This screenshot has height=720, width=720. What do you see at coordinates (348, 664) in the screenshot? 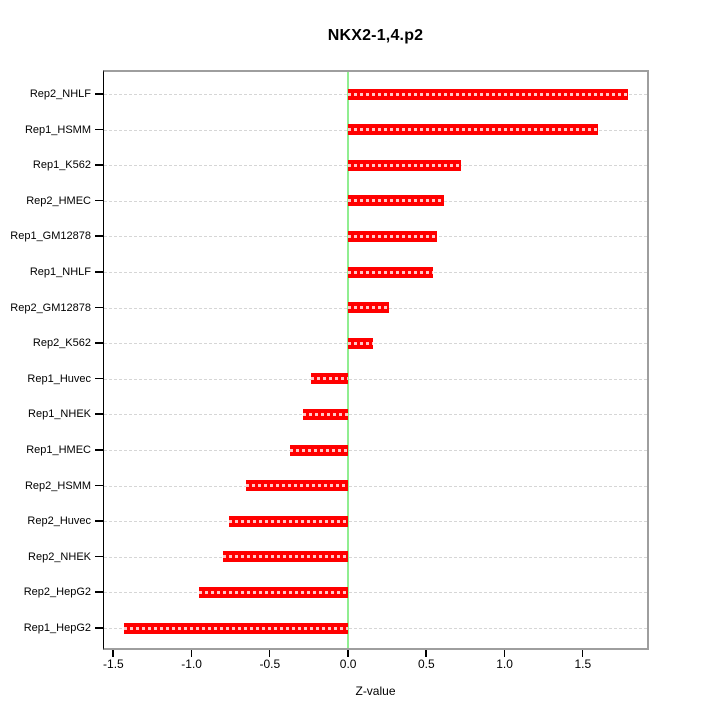
I see `x-axis-tick-label: 0.0` at bounding box center [348, 664].